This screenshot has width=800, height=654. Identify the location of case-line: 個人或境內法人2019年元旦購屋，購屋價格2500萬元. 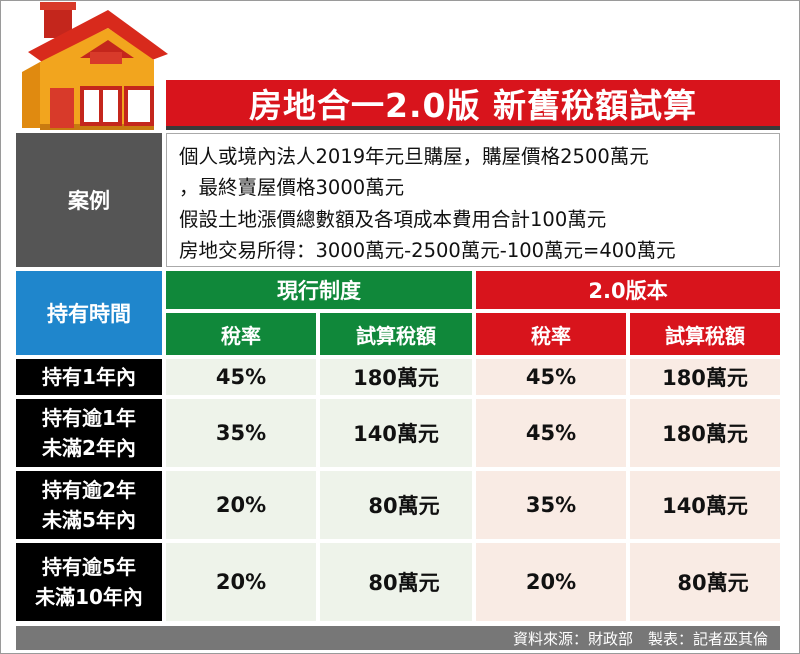
(414, 156).